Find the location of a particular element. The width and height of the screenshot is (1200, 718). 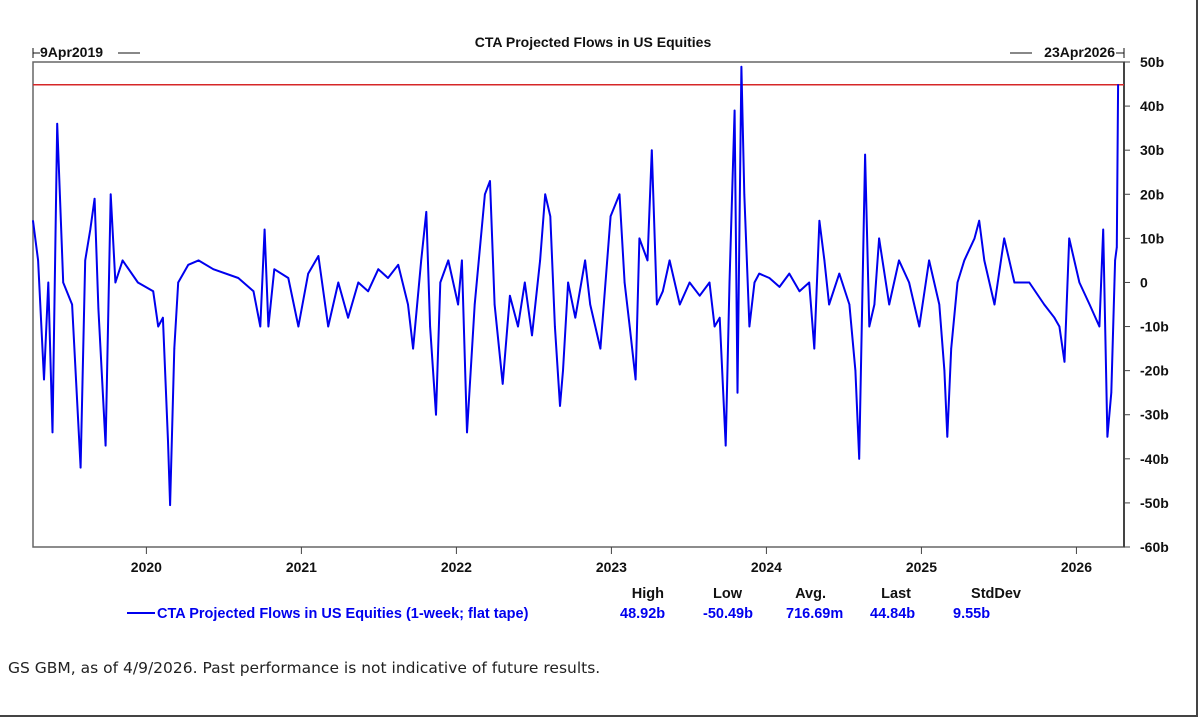

y-tick-label: 10b is located at coordinates (1152, 238).